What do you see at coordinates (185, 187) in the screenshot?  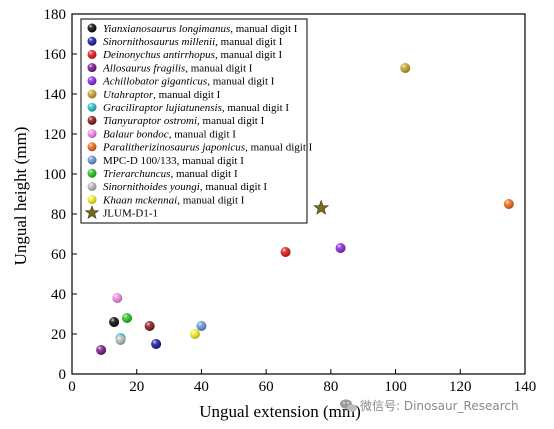 I see `legend-entry: Sinornithoides youngi, manual digit I` at bounding box center [185, 187].